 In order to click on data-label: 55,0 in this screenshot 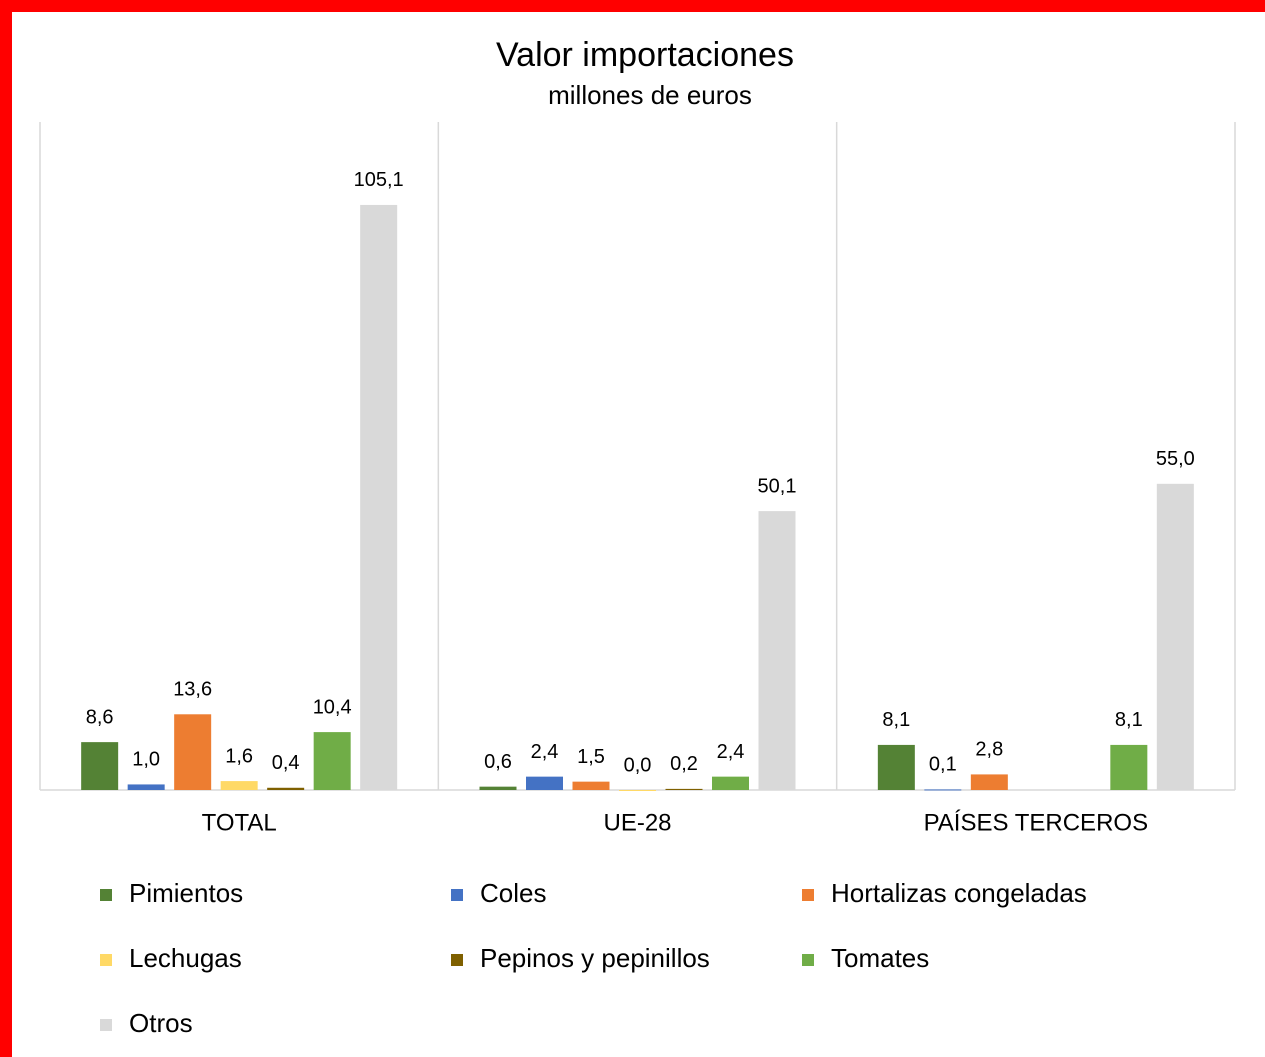, I will do `click(1175, 459)`.